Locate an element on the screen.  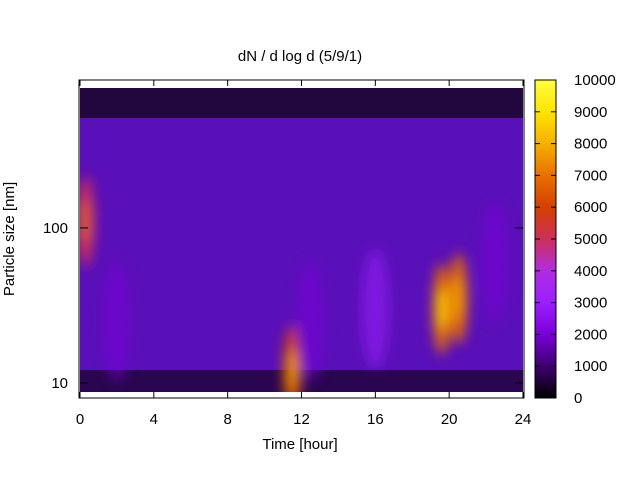
y-tick-label: 10 is located at coordinates (59, 383).